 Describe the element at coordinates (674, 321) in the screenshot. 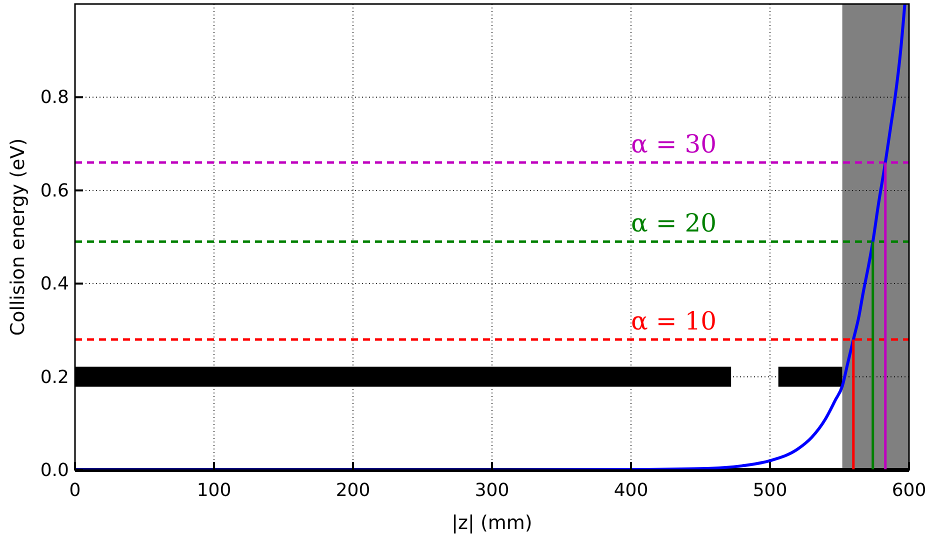

I see `annotation: α = 10` at that location.